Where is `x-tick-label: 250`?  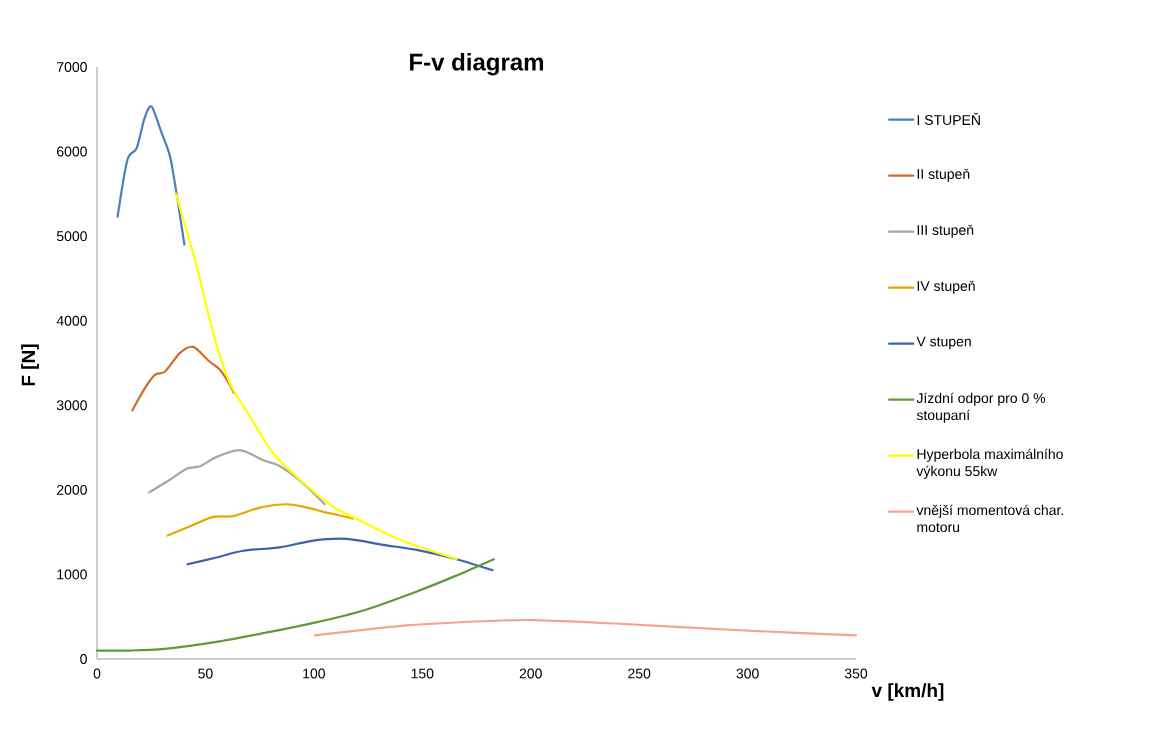
x-tick-label: 250 is located at coordinates (639, 673).